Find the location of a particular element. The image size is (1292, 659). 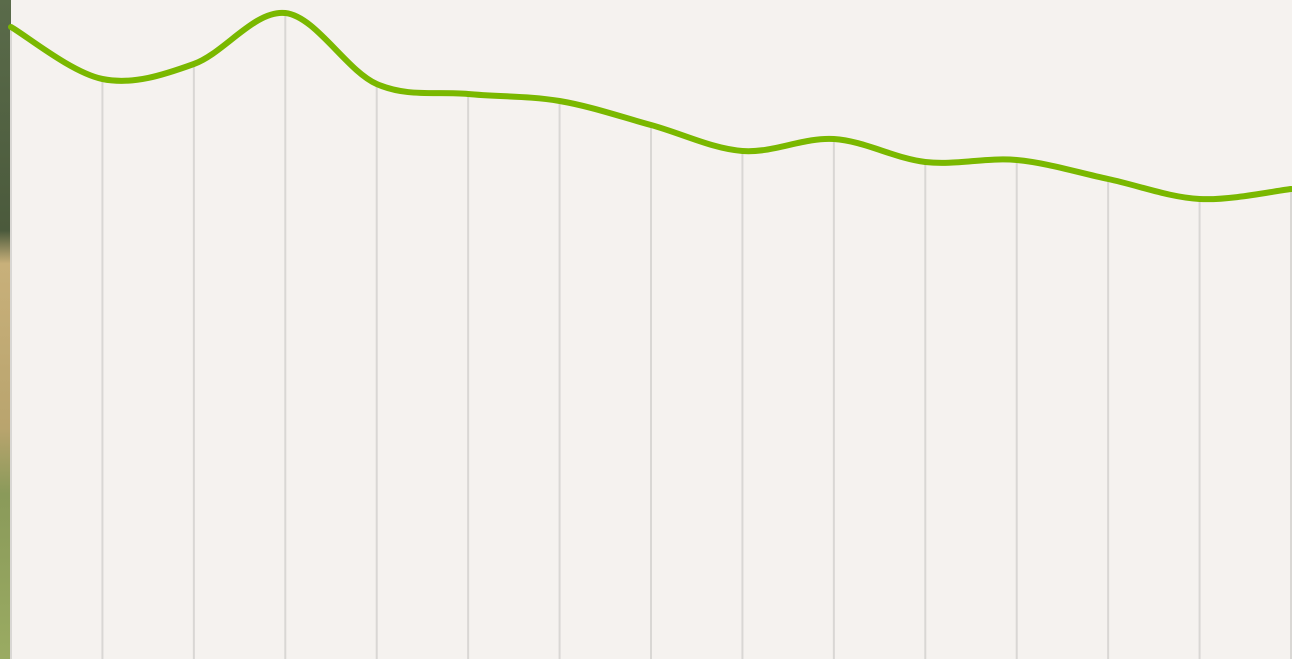

photo-strip is located at coordinates (5, 329).